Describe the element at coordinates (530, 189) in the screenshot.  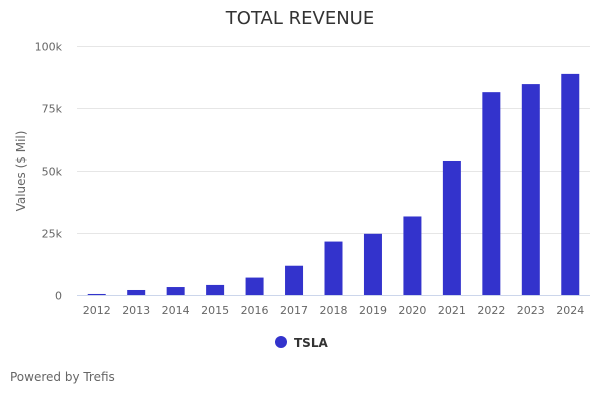
I see `bar-2023` at that location.